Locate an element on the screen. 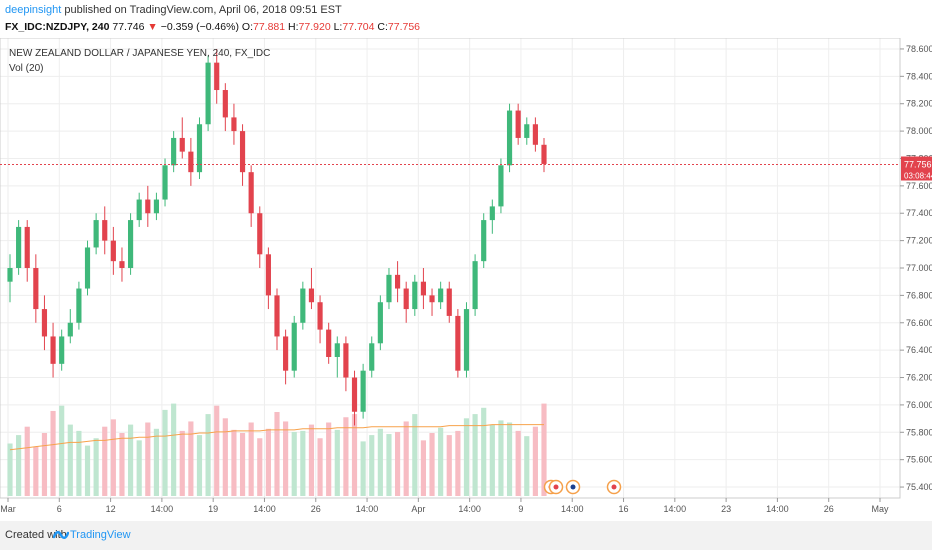 This screenshot has height=550, width=932. footer-bar: Created with TradingView is located at coordinates (466, 535).